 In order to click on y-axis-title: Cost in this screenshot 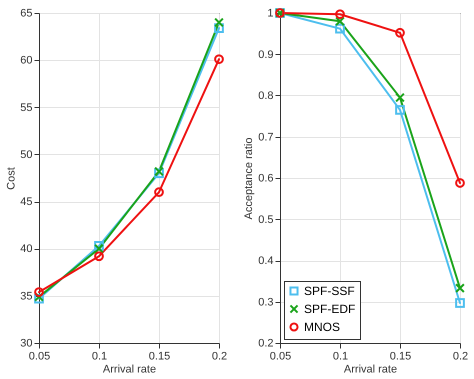, I will do `click(11, 178)`.